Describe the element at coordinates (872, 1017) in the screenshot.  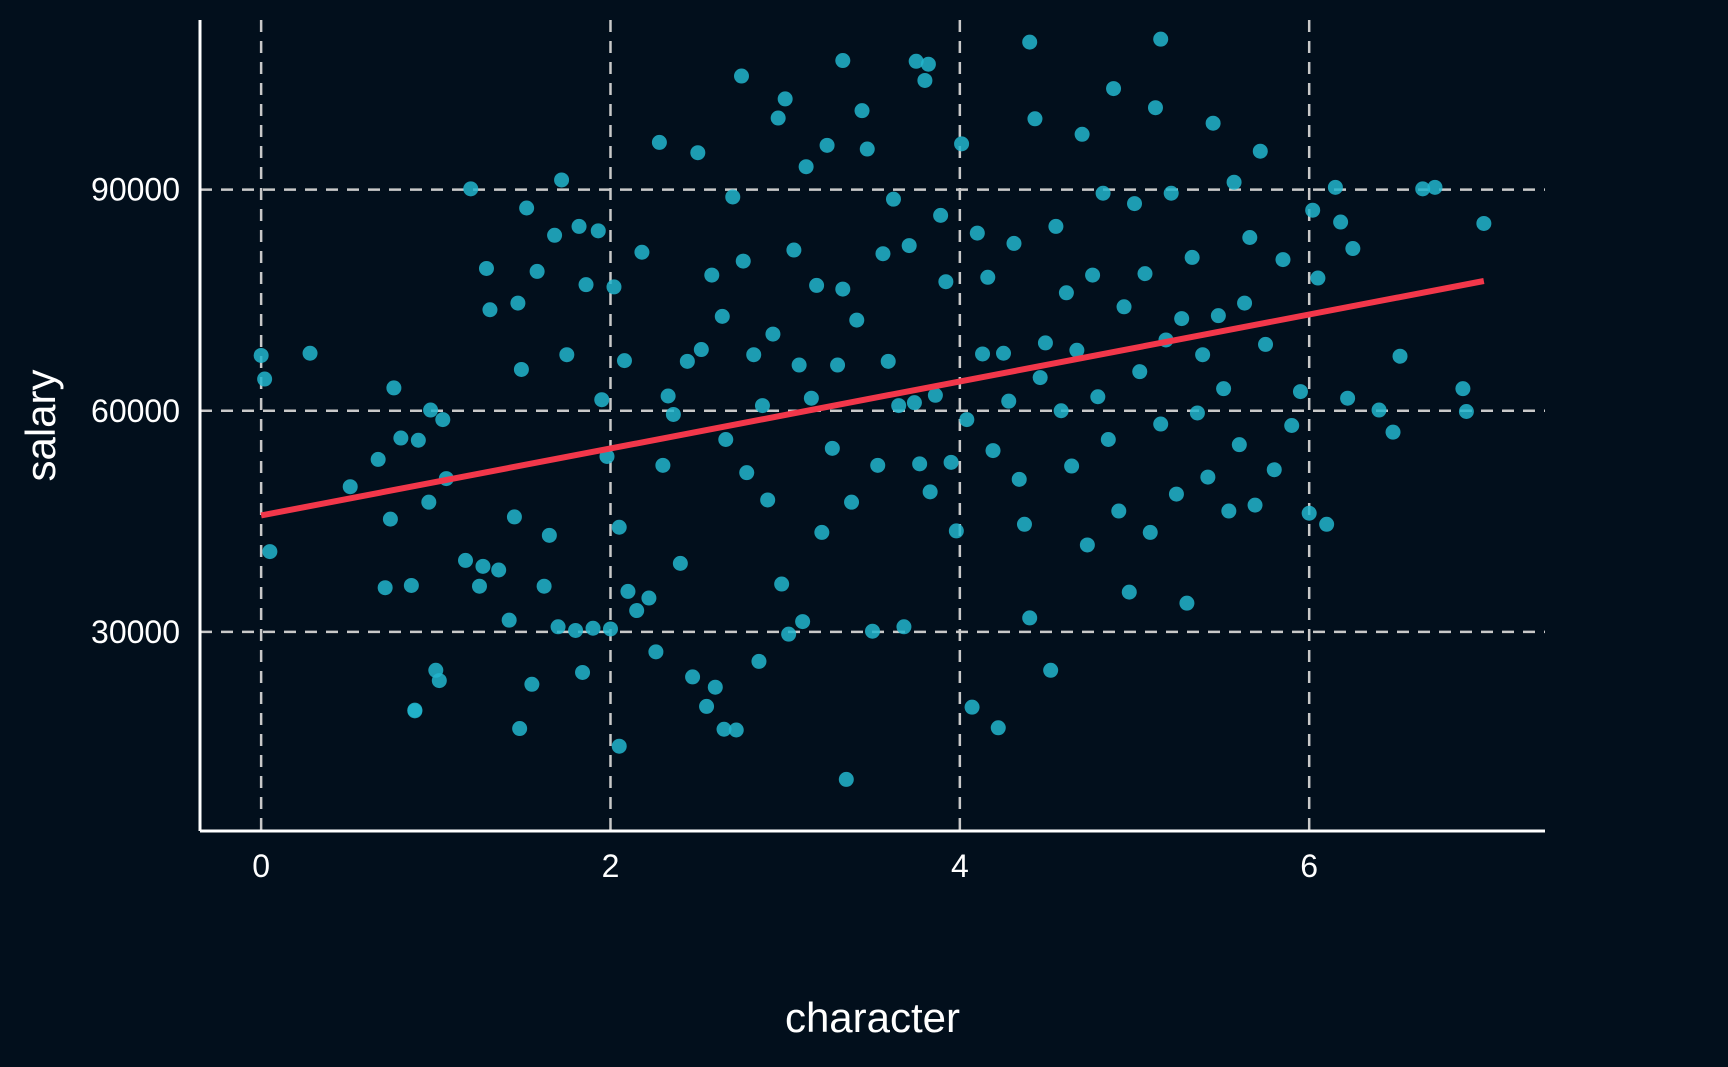
I see `x-axis-title: character` at that location.